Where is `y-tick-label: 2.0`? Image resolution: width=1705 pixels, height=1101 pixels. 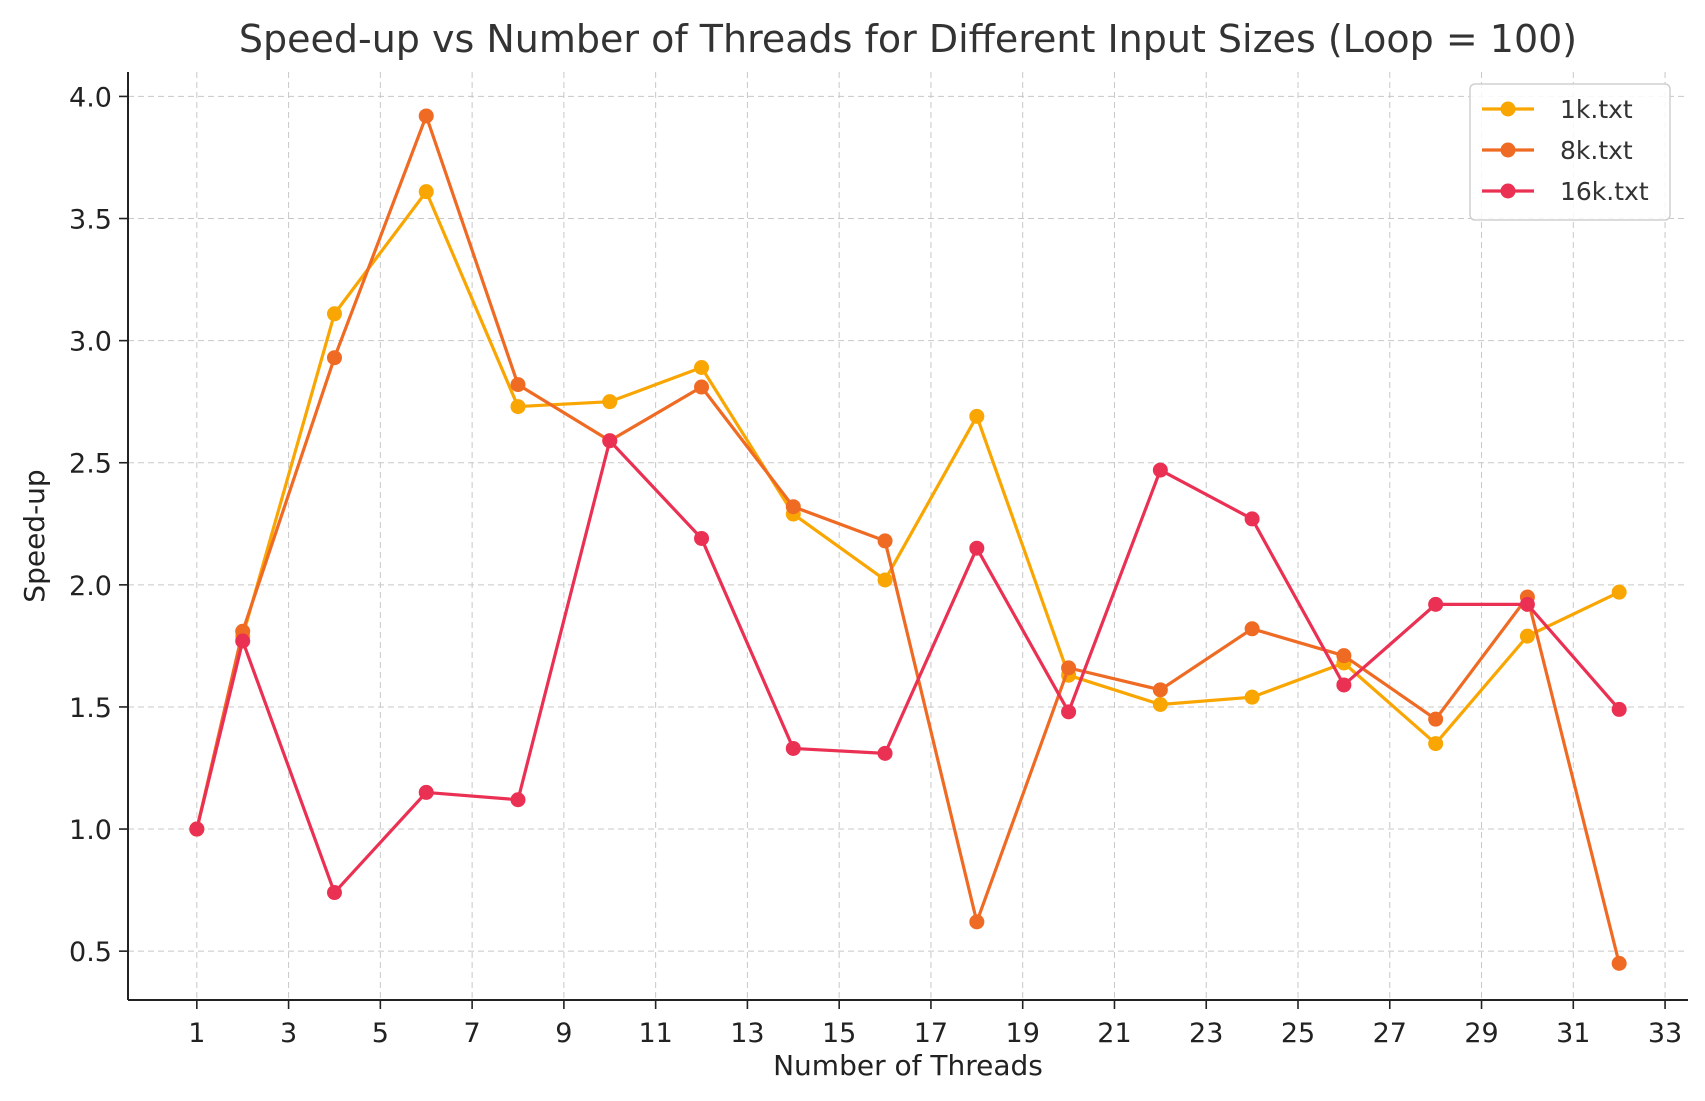
y-tick-label: 2.0 is located at coordinates (90, 586).